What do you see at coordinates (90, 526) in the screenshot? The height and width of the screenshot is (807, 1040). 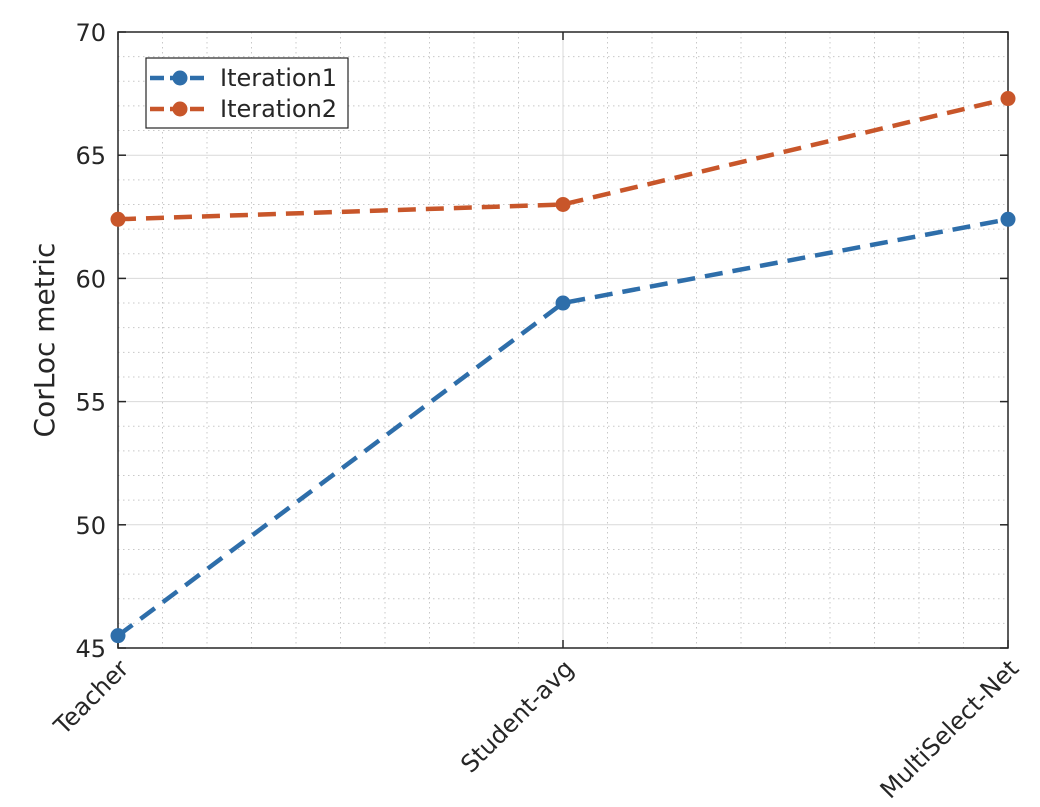 I see `y-tick-label: 50` at bounding box center [90, 526].